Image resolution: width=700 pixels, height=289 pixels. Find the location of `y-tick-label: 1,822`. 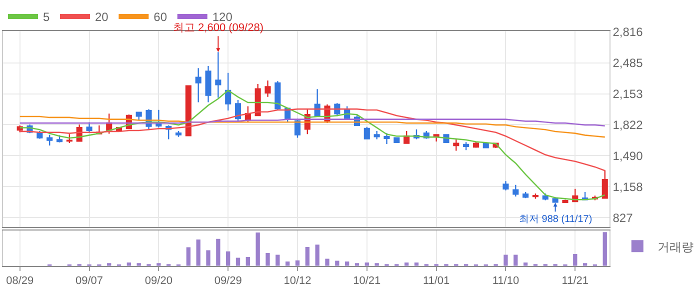

y-tick-label: 1,822 is located at coordinates (628, 125).